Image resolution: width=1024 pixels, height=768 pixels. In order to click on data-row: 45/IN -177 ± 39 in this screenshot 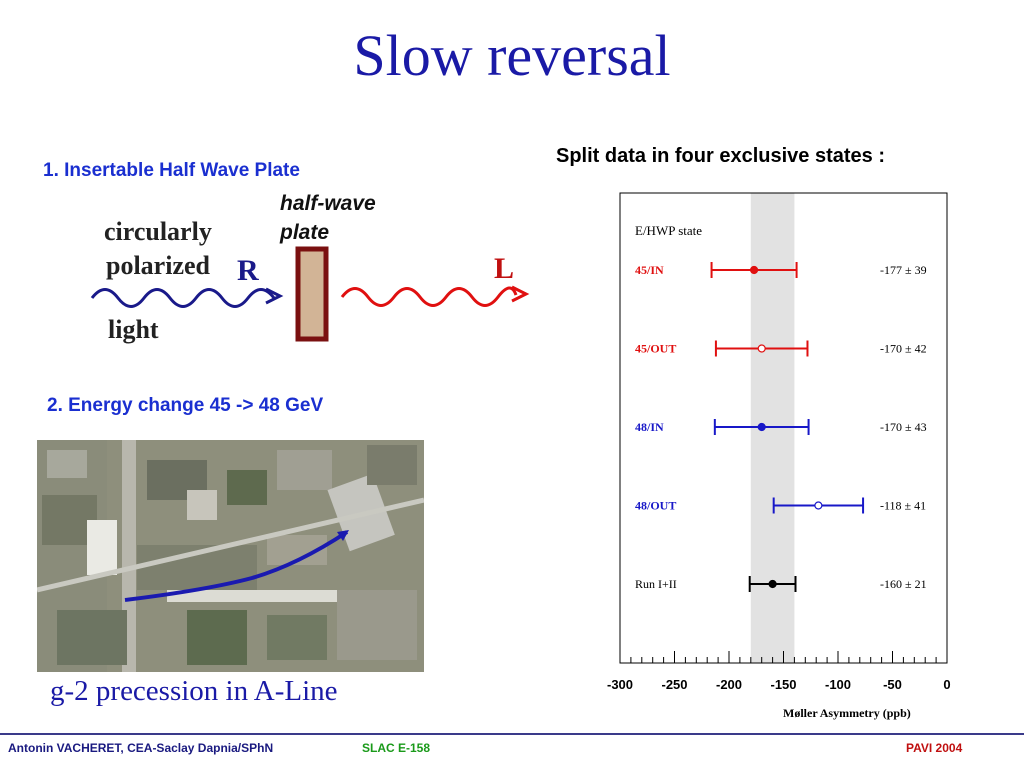, I will do `click(781, 270)`.